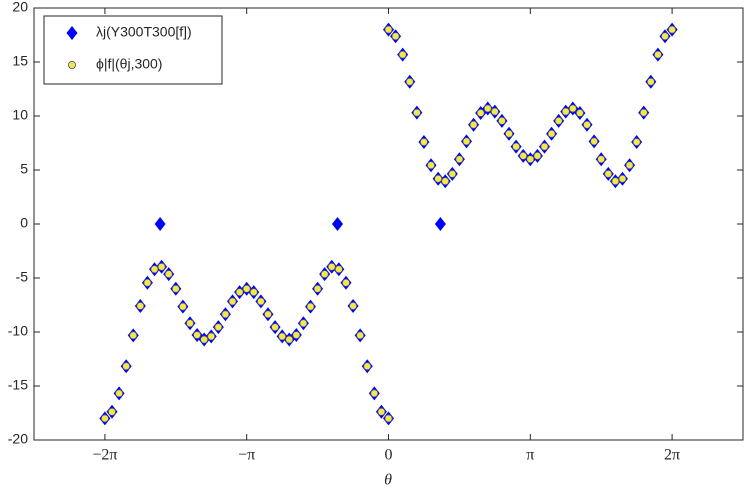  What do you see at coordinates (18, 439) in the screenshot?
I see `y-tick-label: -20` at bounding box center [18, 439].